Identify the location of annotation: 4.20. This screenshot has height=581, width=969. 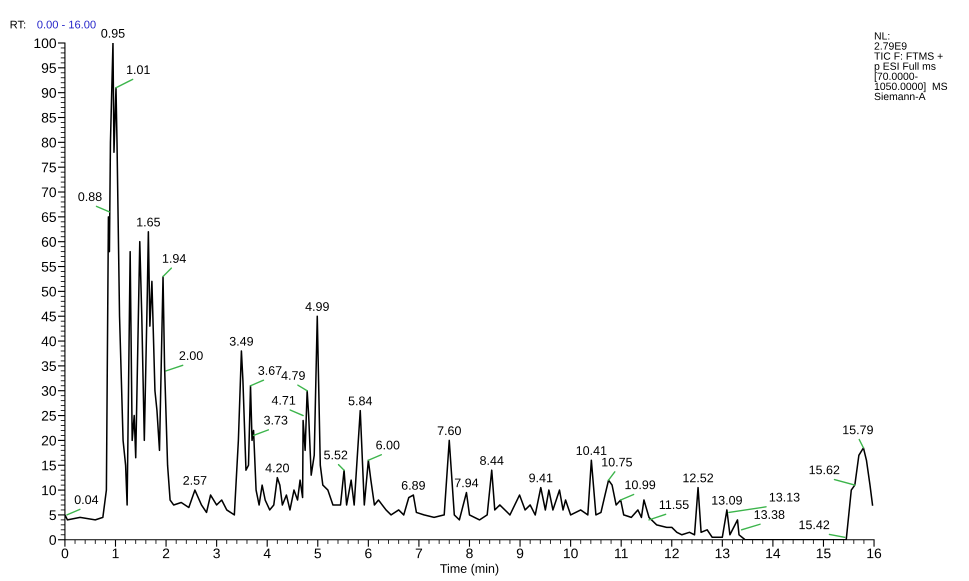
(277, 468).